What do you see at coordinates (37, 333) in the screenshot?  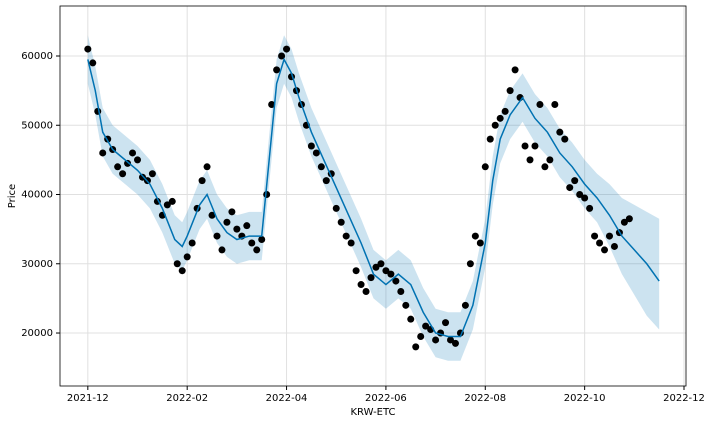 I see `y-tick-label: 20000` at bounding box center [37, 333].